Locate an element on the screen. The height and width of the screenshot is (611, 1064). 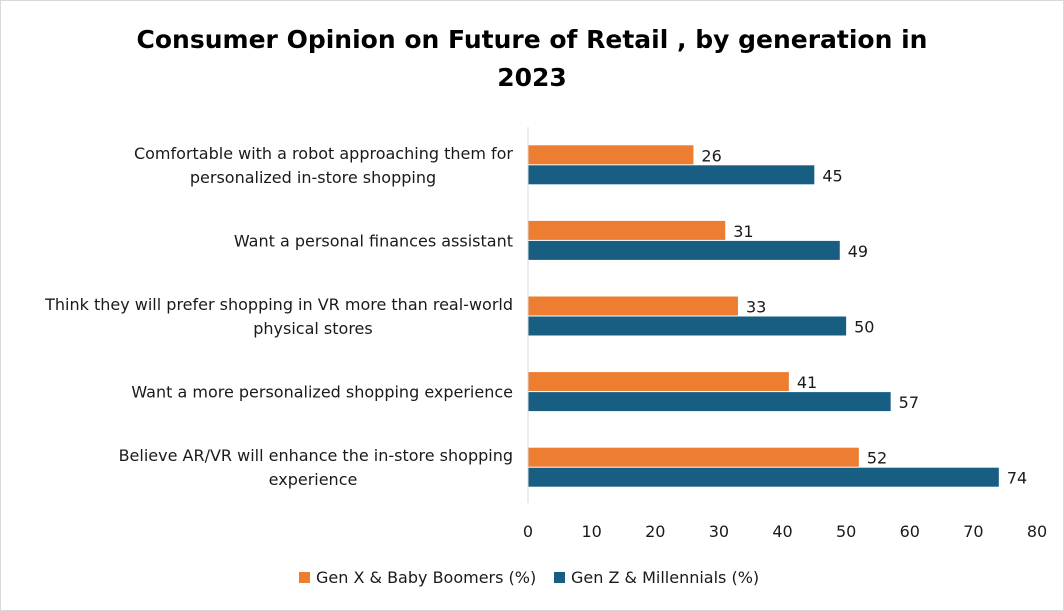
bar-series0-cat2 is located at coordinates (633, 306).